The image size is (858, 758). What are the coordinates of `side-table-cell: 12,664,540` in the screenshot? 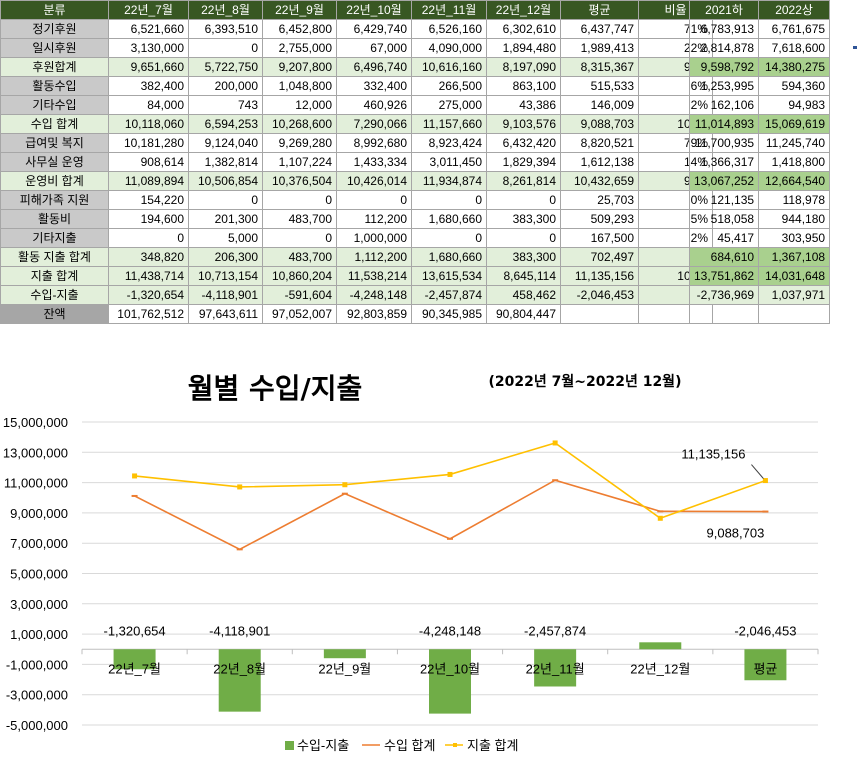 It's located at (794, 181).